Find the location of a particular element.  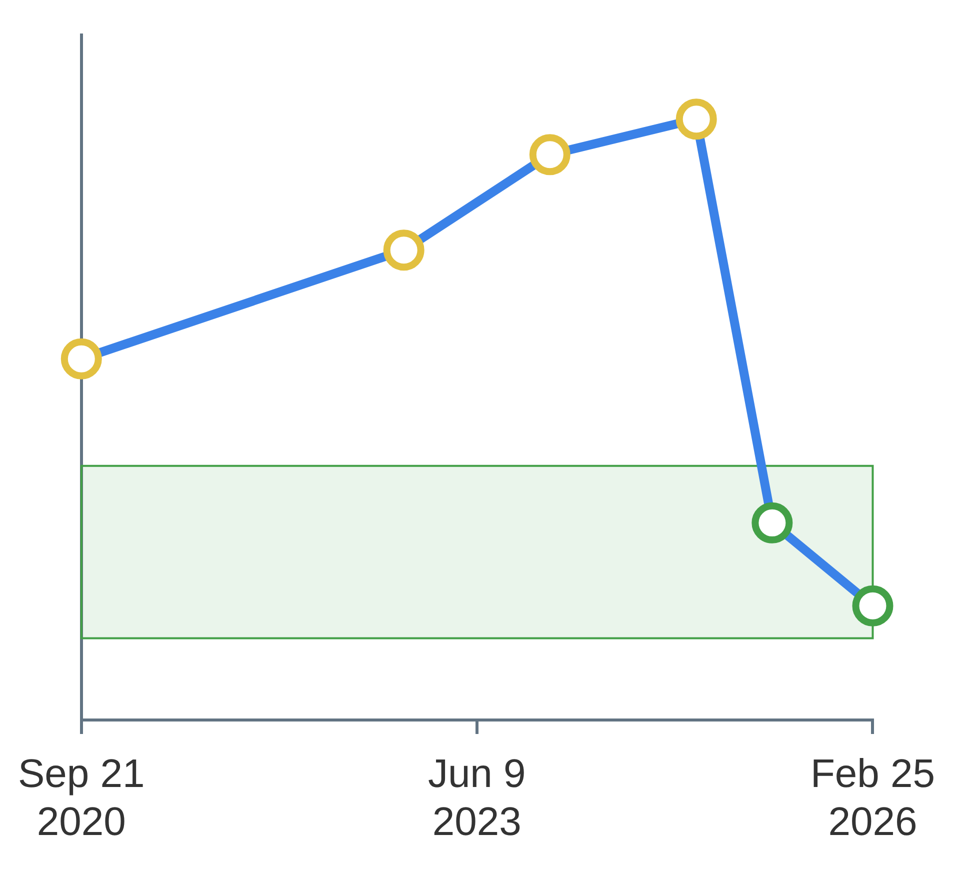

x-tick-label: Feb 25 2026 is located at coordinates (872, 798).